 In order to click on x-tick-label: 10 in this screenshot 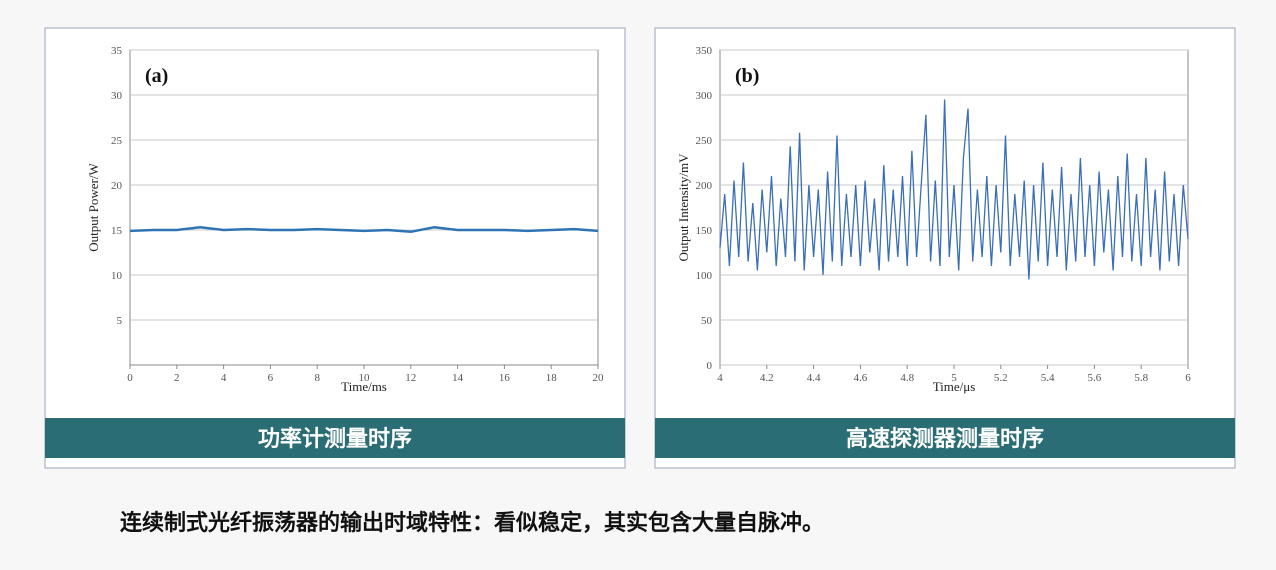, I will do `click(365, 378)`.